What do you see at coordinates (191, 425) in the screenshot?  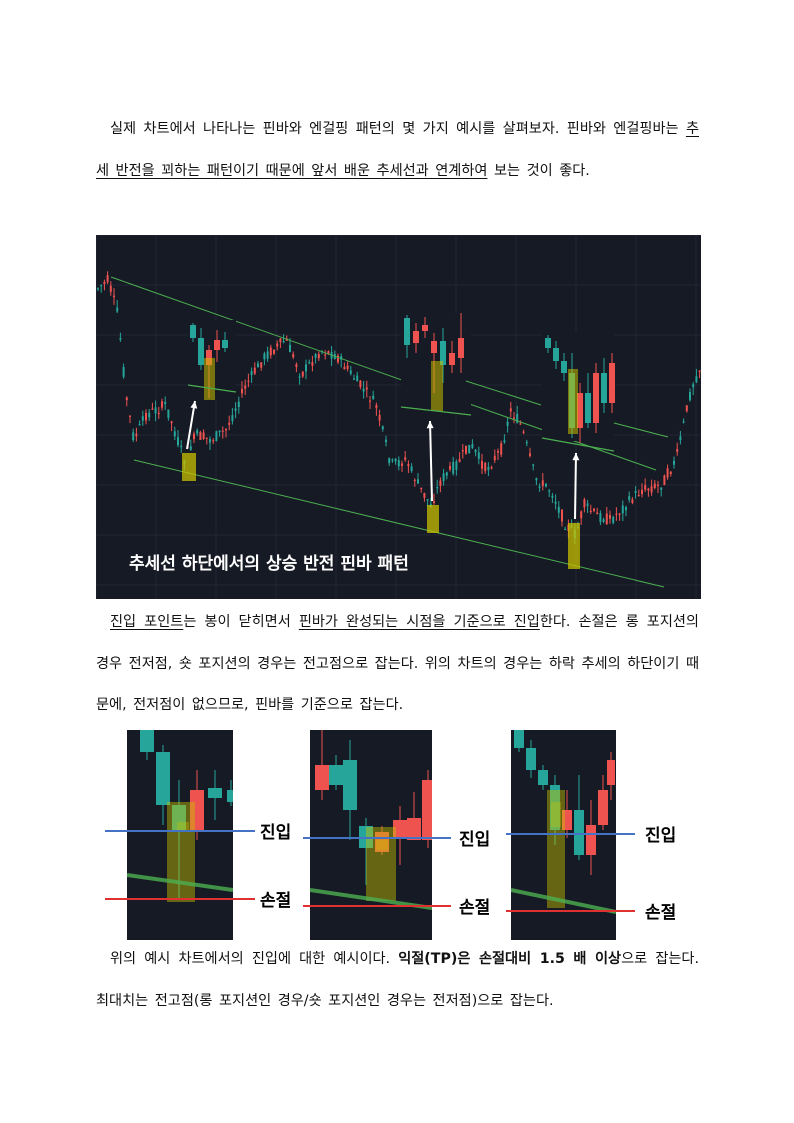 I see `arrow-icon` at bounding box center [191, 425].